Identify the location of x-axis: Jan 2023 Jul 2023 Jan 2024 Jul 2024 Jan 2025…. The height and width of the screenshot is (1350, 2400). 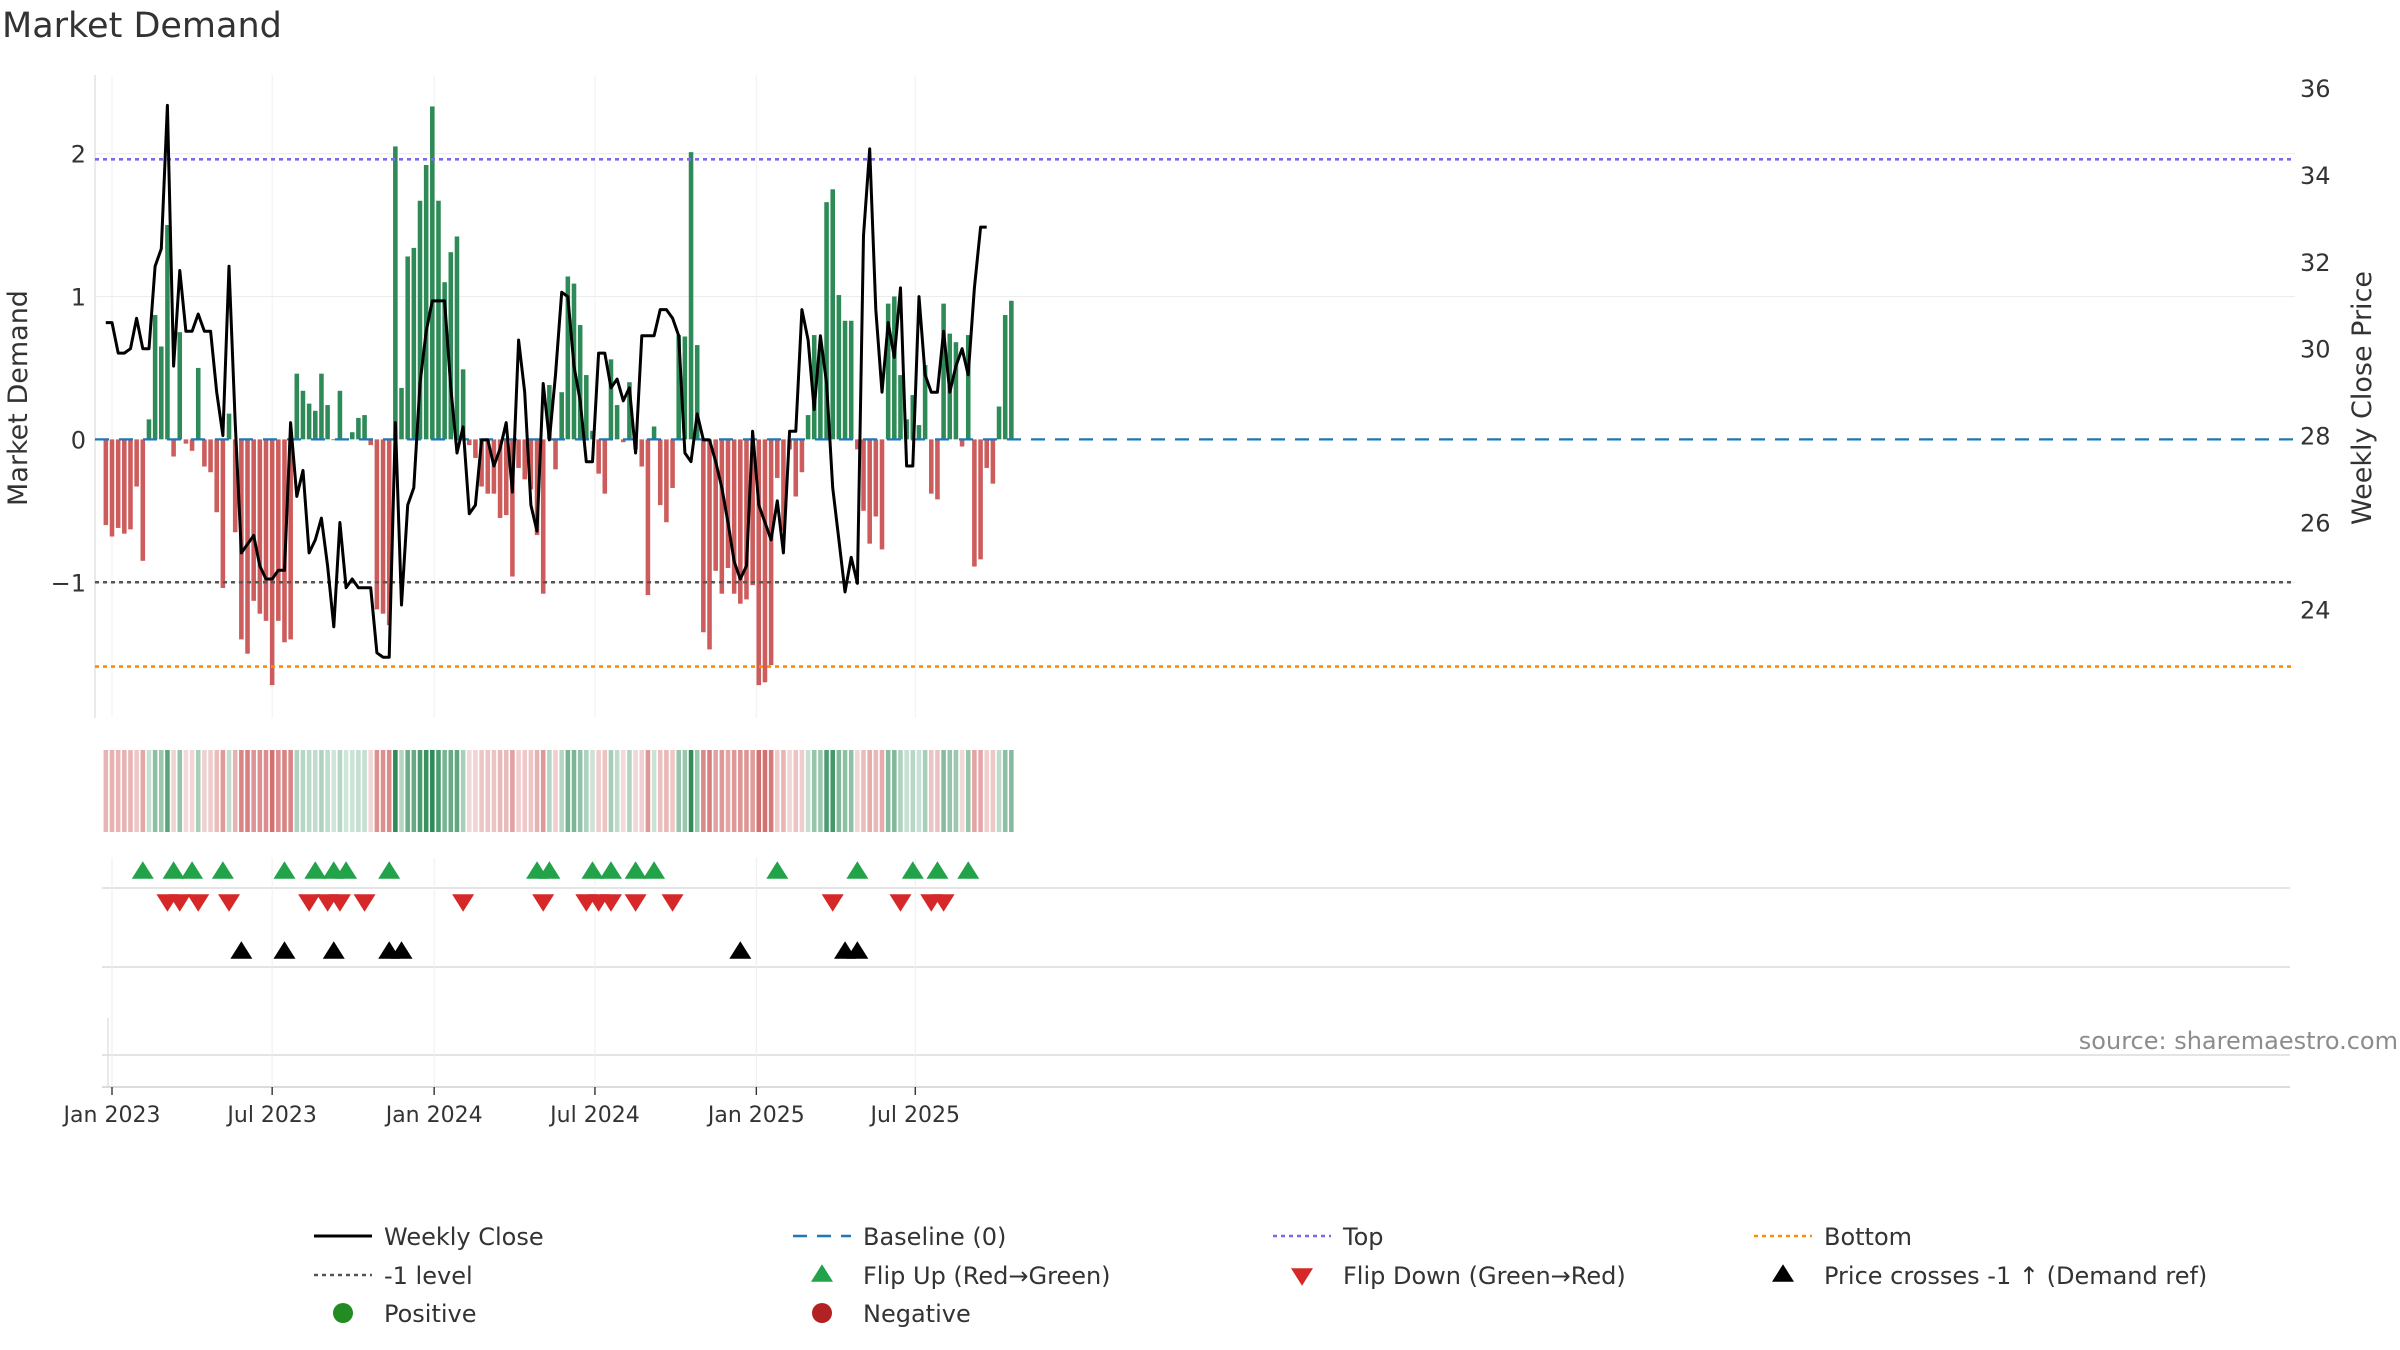
(511, 1107).